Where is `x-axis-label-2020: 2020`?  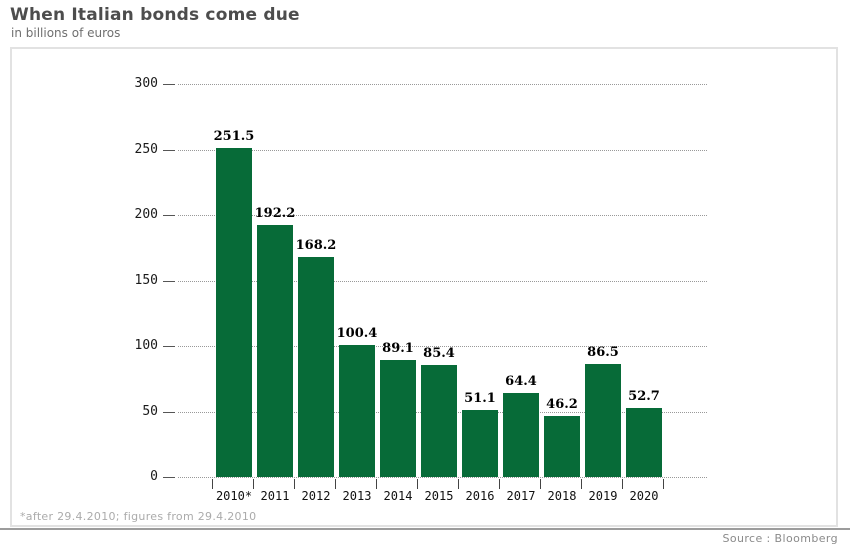 x-axis-label-2020: 2020 is located at coordinates (644, 496).